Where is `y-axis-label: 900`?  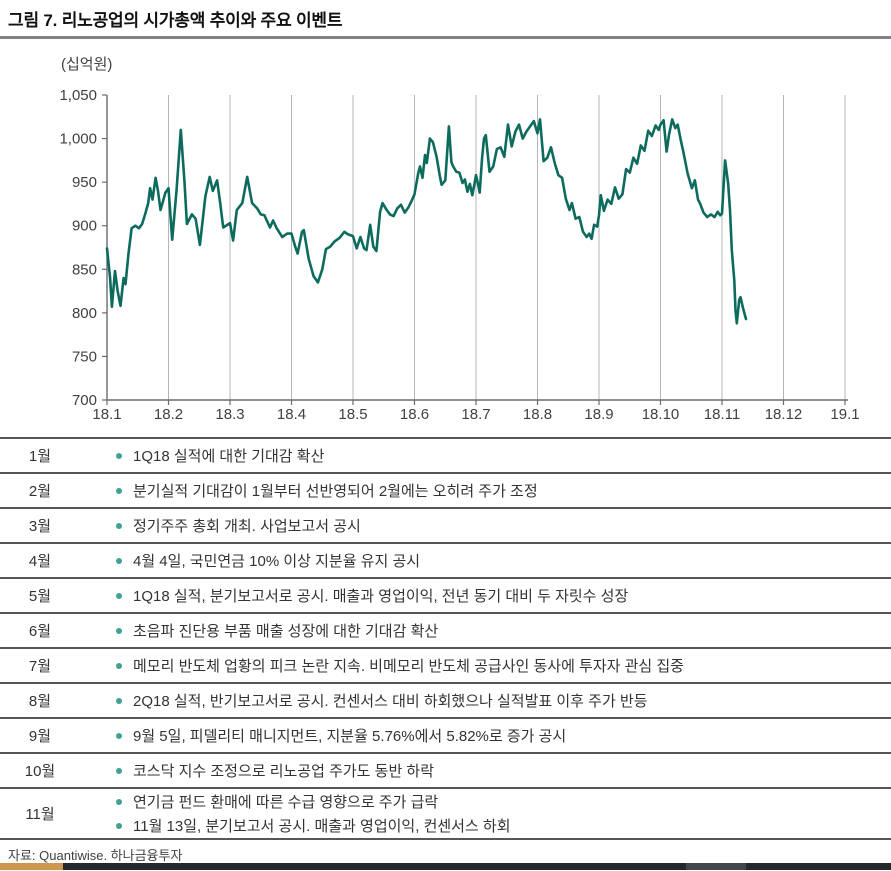
y-axis-label: 900 is located at coordinates (84, 226).